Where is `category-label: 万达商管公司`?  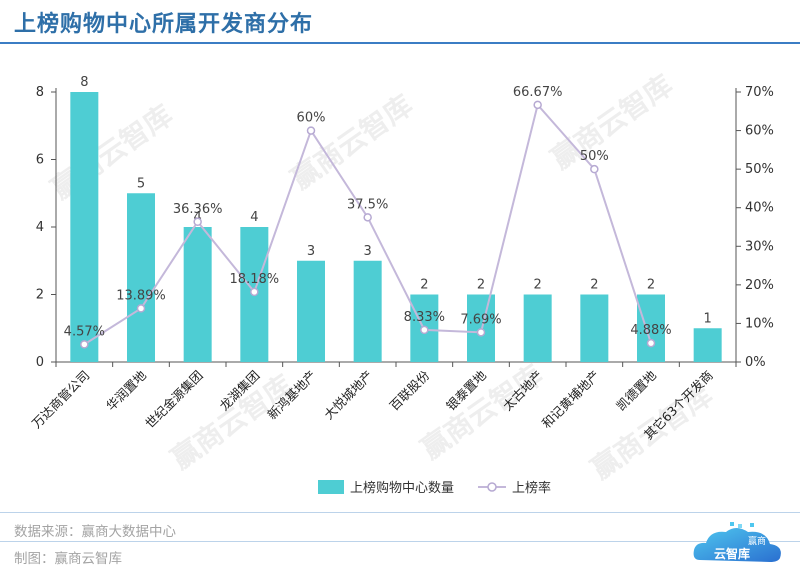
category-label: 万达商管公司 is located at coordinates (61, 400).